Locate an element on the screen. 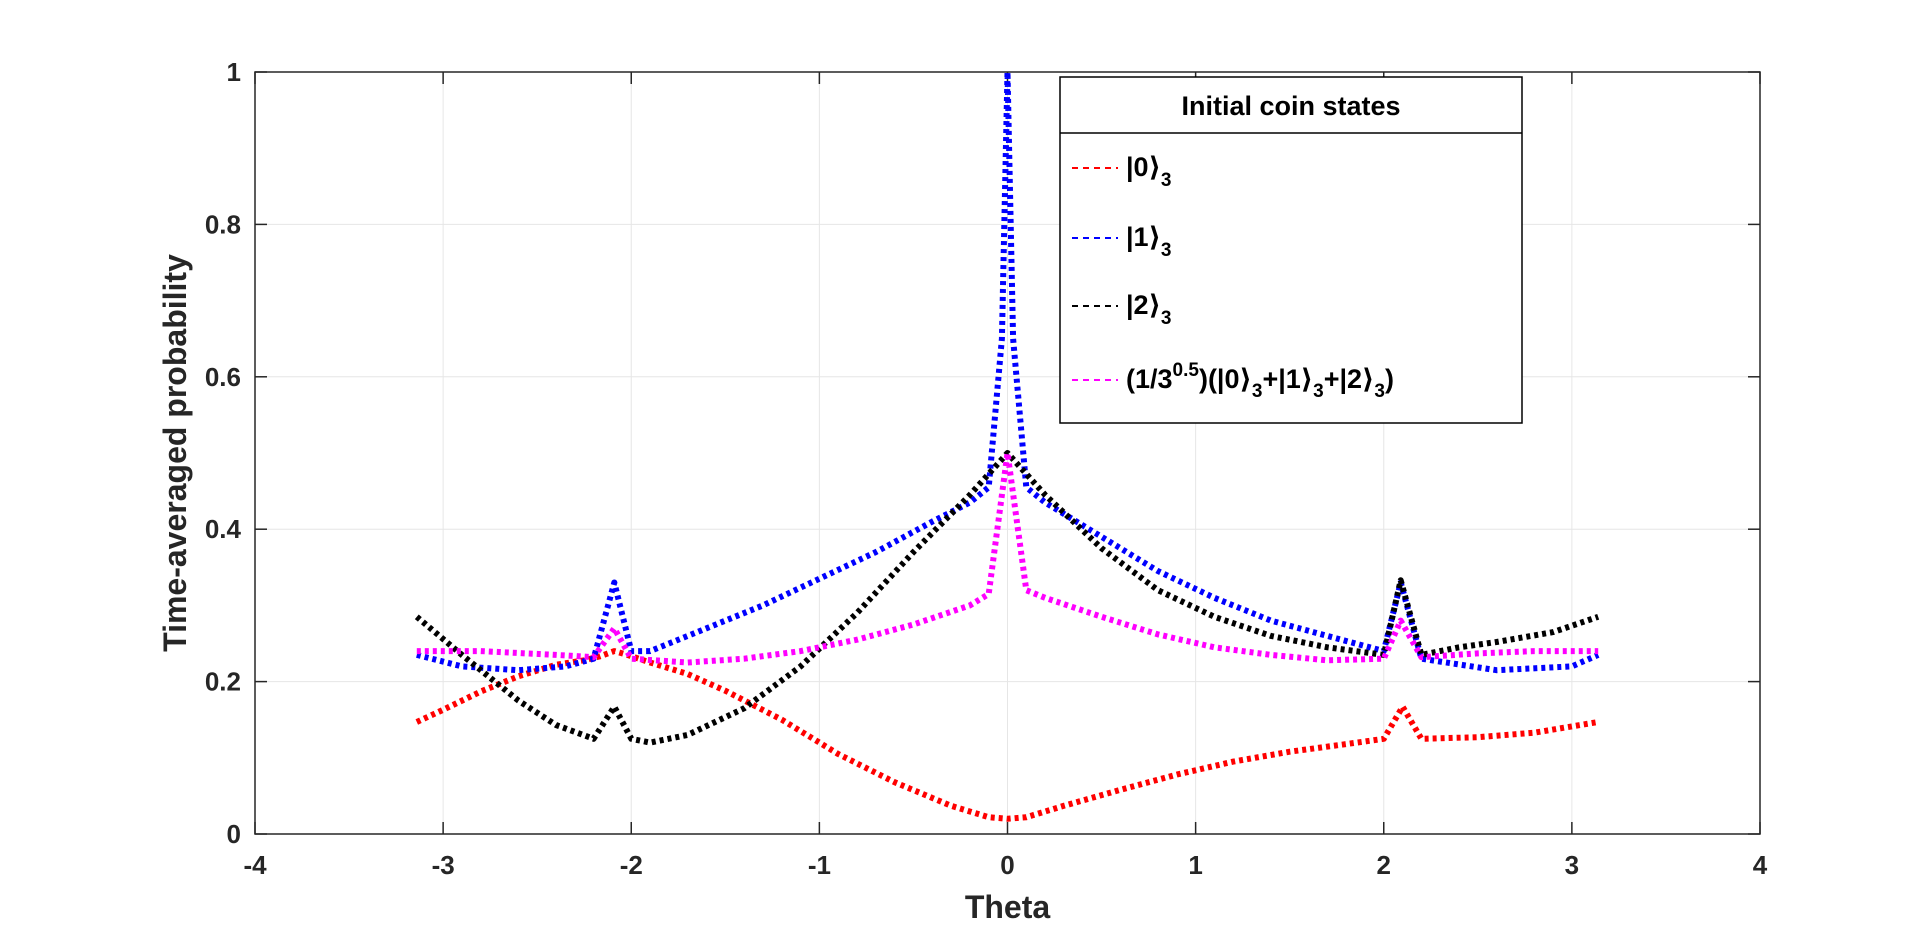 The height and width of the screenshot is (926, 1920). y-axis-title: Time-averaged probability is located at coordinates (175, 453).